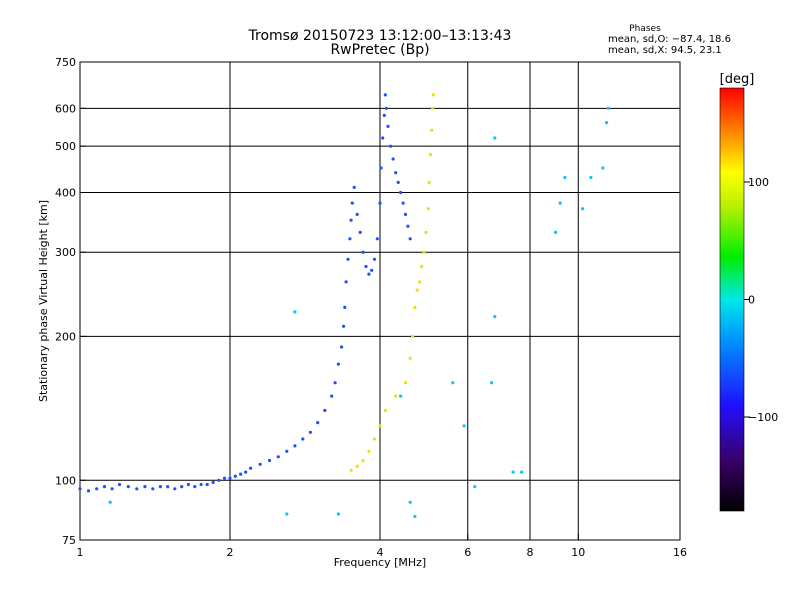  What do you see at coordinates (379, 50) in the screenshot?
I see `chart-subtitle: RwPretec (Bp)` at bounding box center [379, 50].